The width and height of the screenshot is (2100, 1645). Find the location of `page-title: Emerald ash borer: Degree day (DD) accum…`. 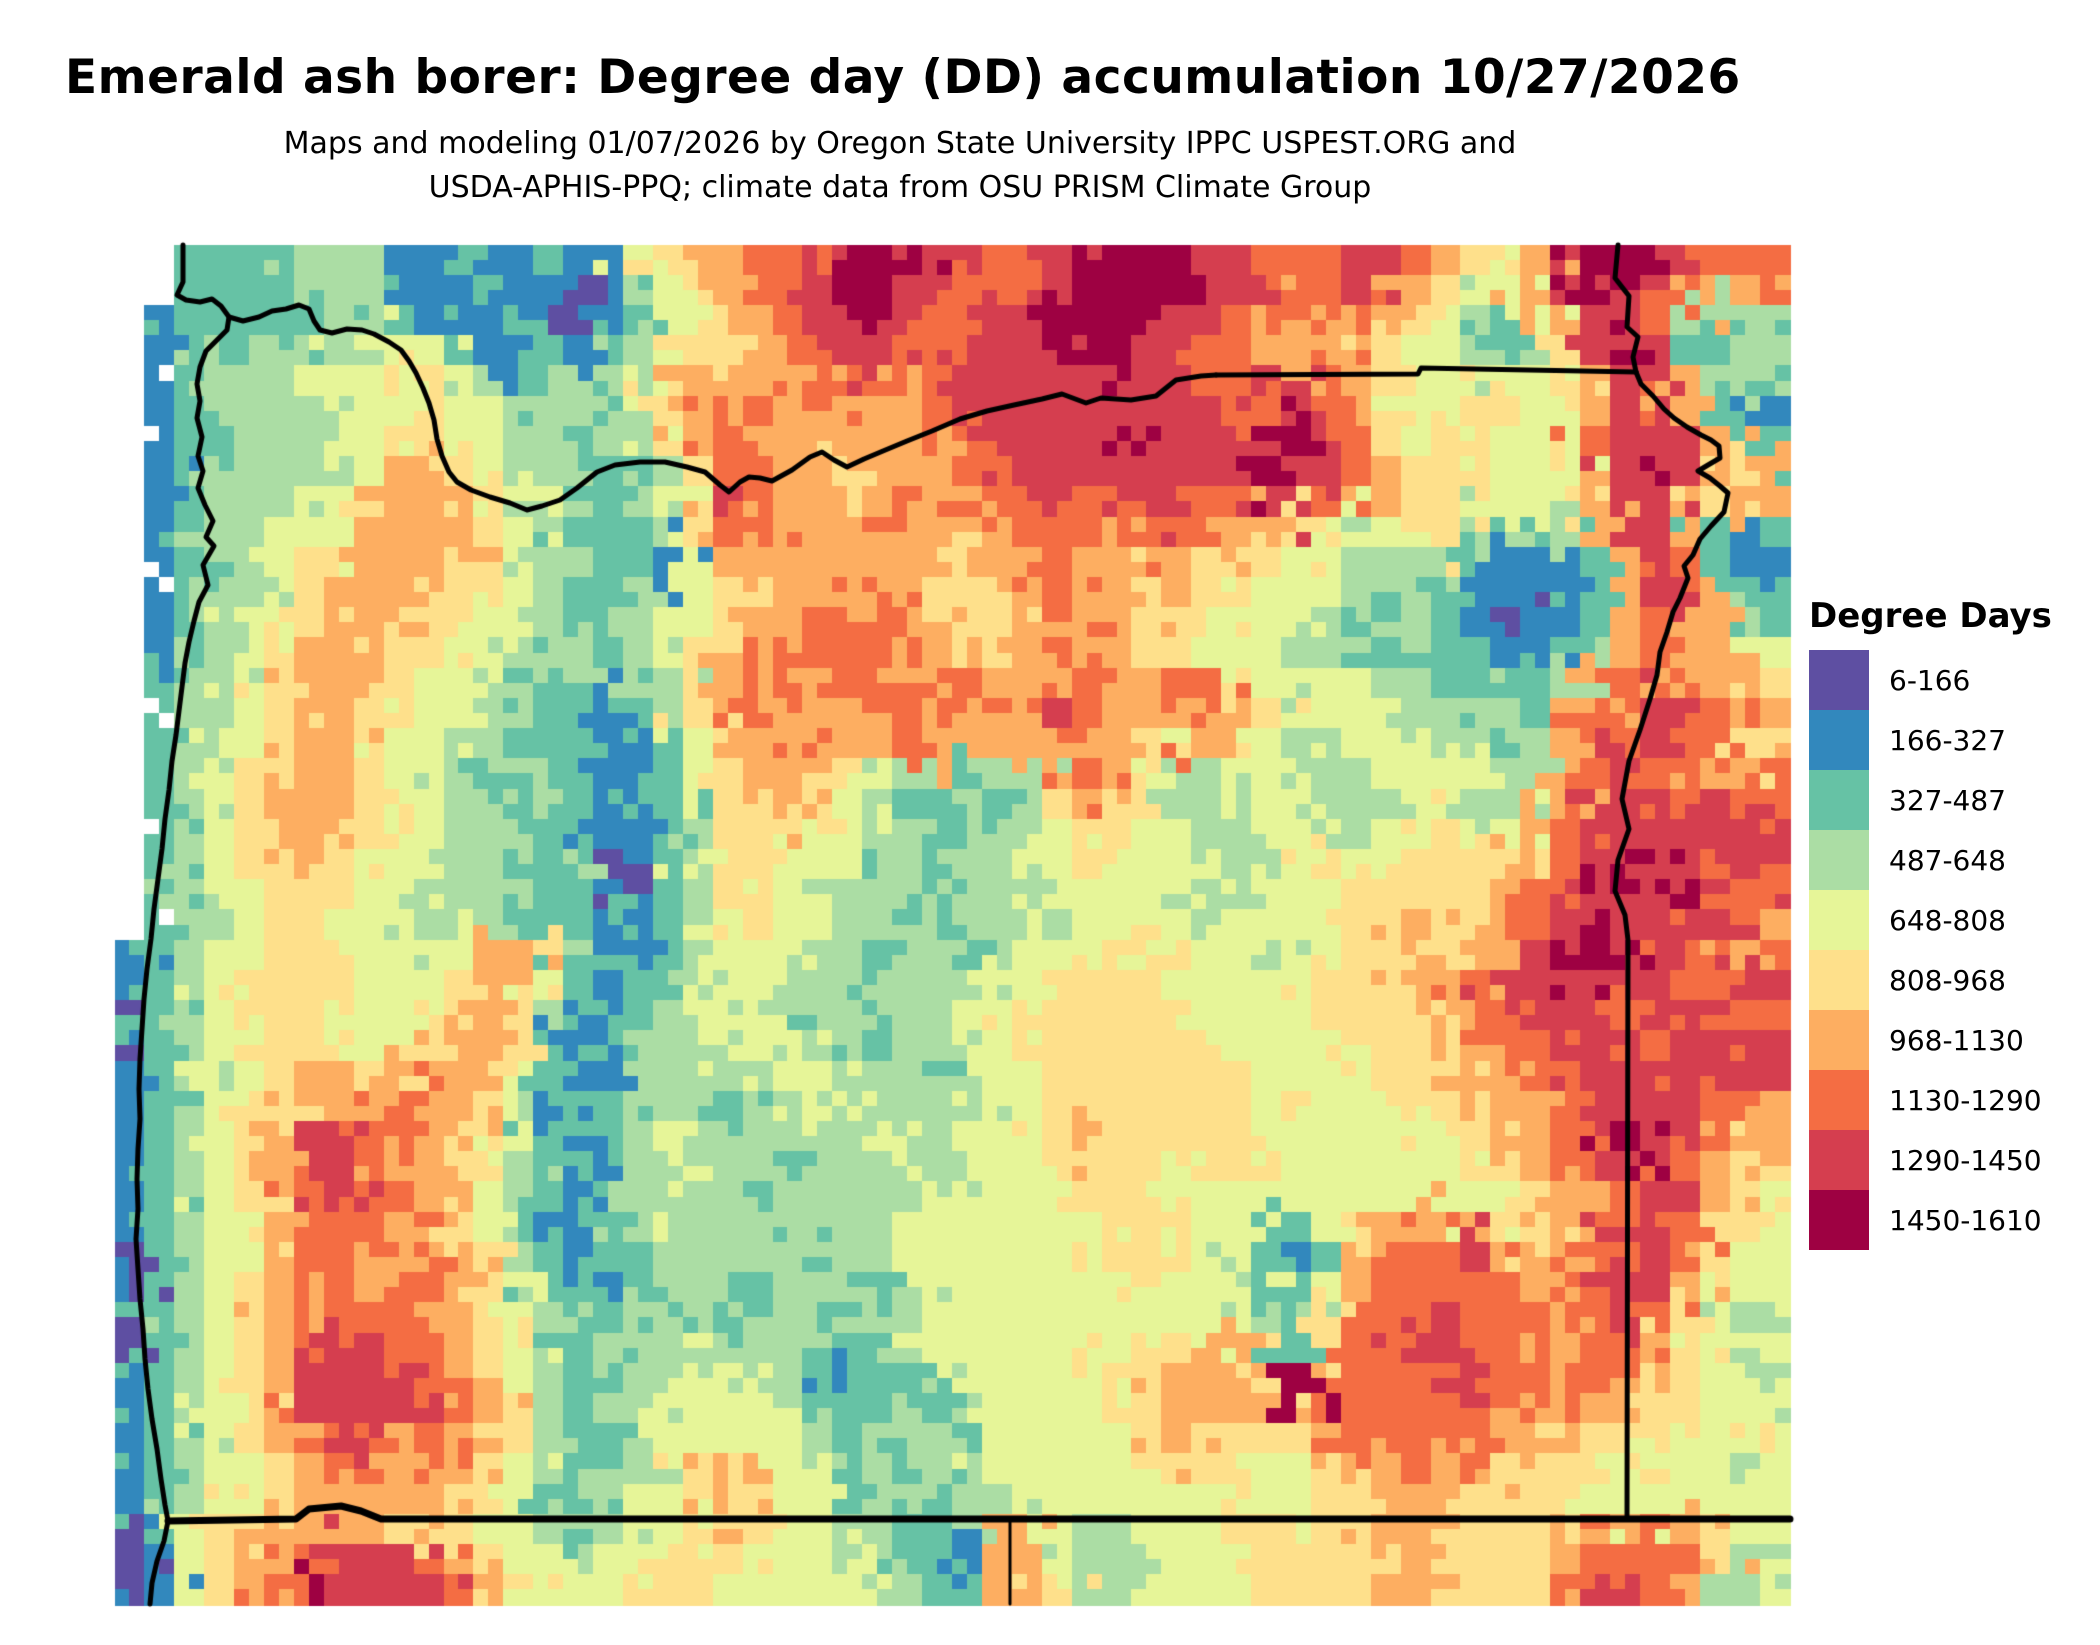

page-title: Emerald ash borer: Degree day (DD) accum… is located at coordinates (903, 77).